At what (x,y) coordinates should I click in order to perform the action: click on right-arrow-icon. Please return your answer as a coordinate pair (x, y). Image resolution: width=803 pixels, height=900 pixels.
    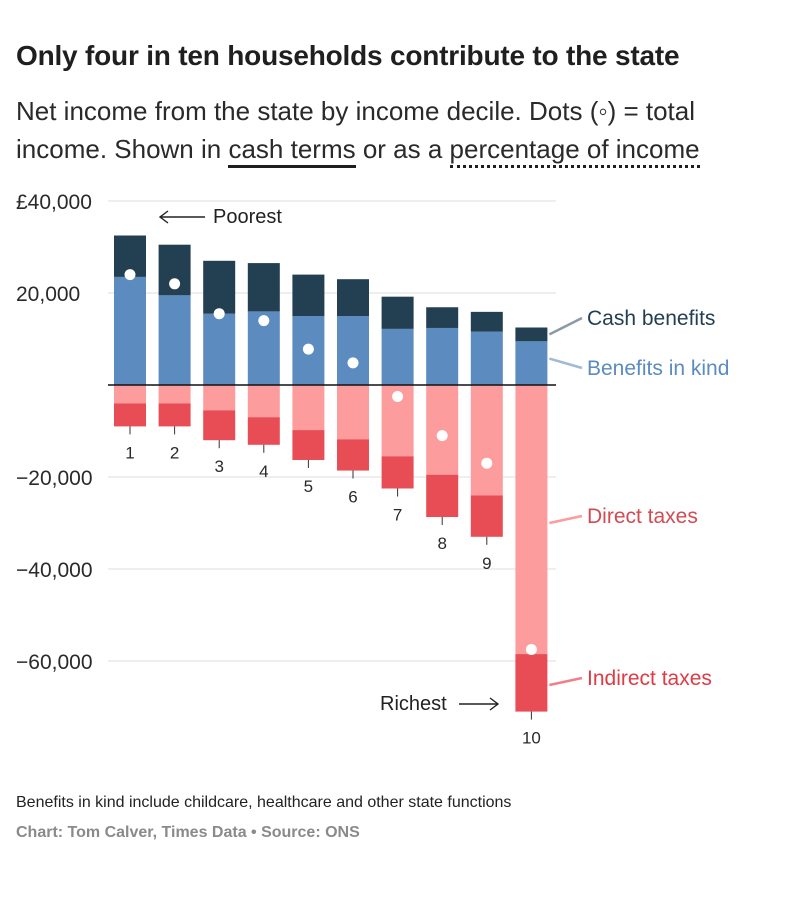
    Looking at the image, I should click on (479, 704).